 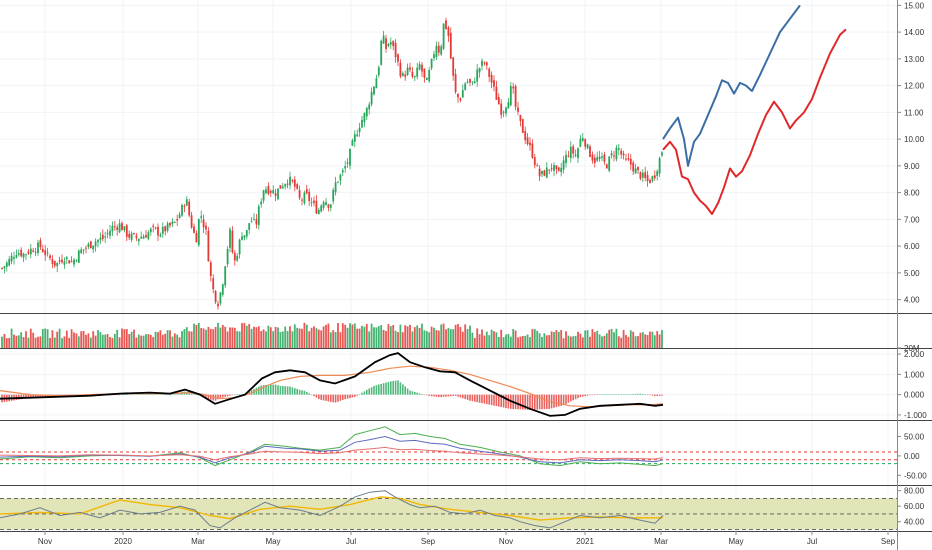 What do you see at coordinates (467, 538) in the screenshot?
I see `x-axis: Nov 2020 Mar May Jul Sep Nov 2021 Mar May Jul Sep` at bounding box center [467, 538].